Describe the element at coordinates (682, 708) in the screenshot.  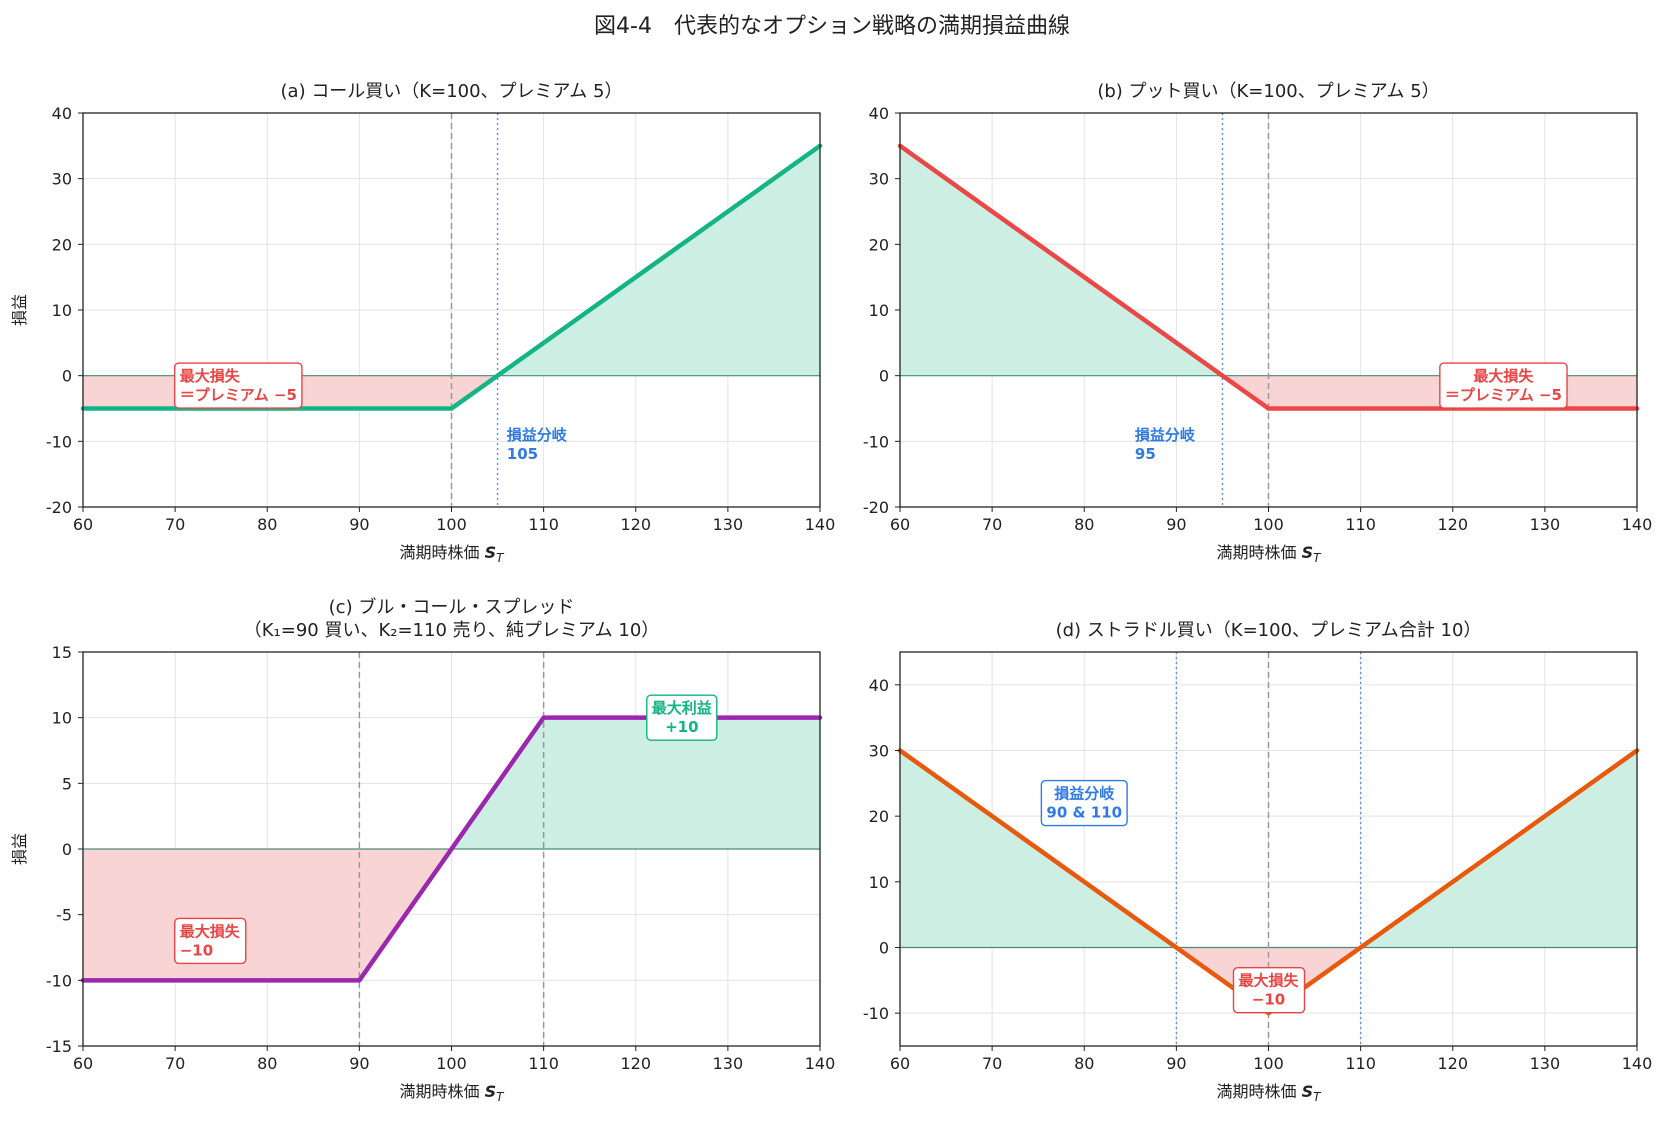
I see `annotation-text: 最大利益` at that location.